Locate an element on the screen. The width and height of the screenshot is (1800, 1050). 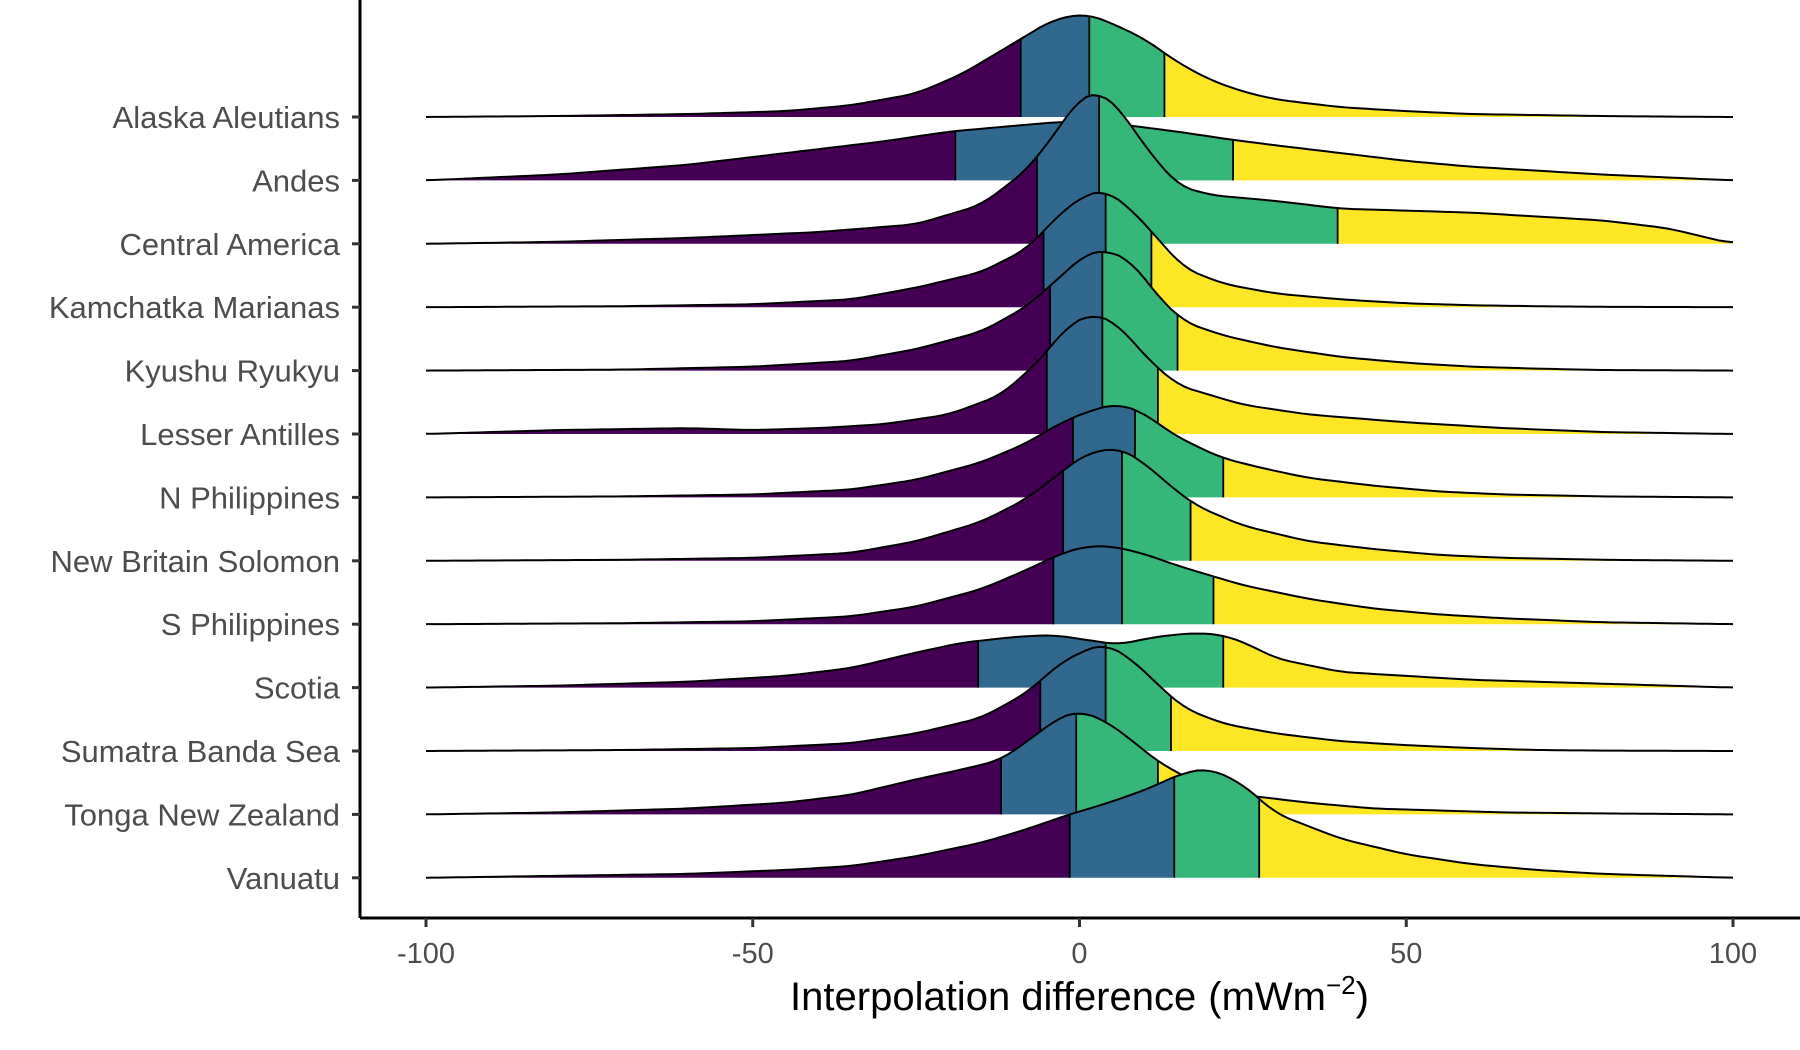
x-tick-label: -100 is located at coordinates (426, 954).